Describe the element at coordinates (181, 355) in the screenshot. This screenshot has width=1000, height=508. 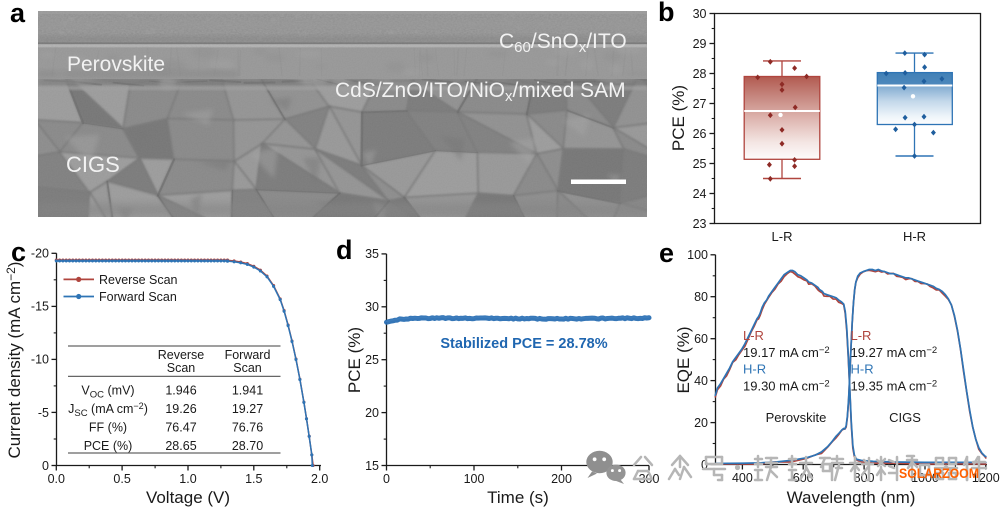
I see `svg-text: Reverse` at that location.